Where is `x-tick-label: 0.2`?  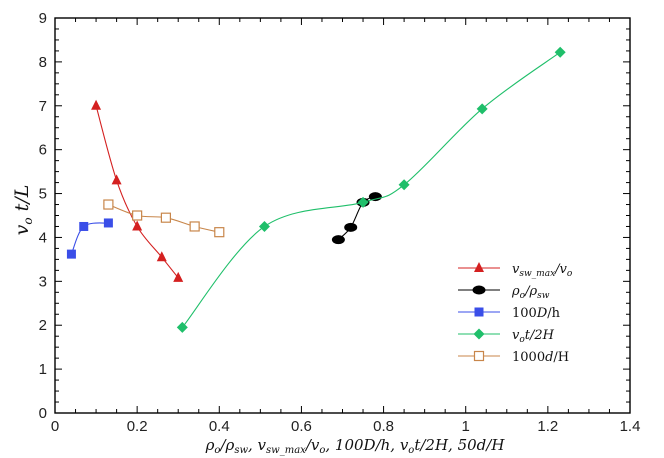 x-tick-label: 0.2 is located at coordinates (137, 426).